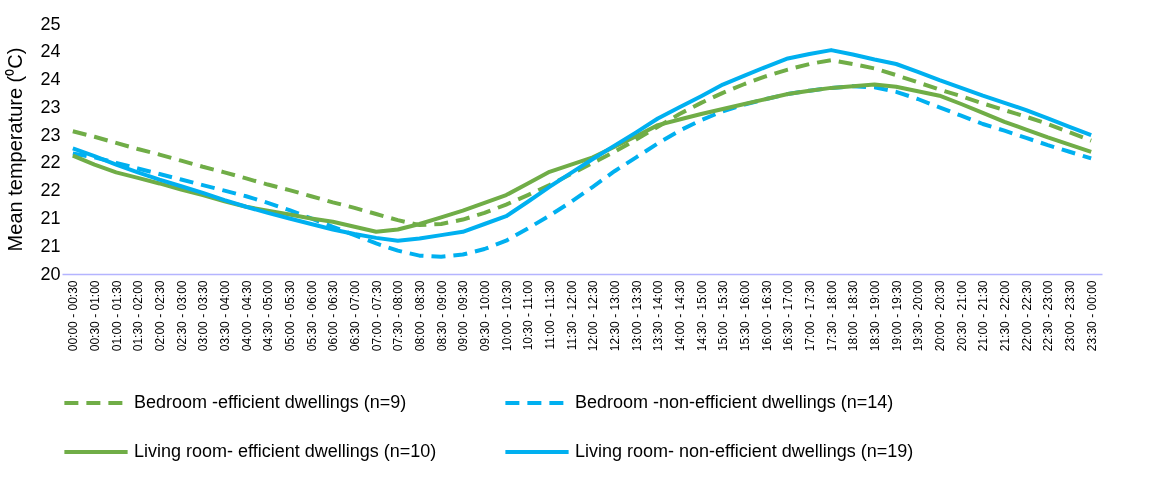 The width and height of the screenshot is (1161, 484). Describe the element at coordinates (571, 315) in the screenshot. I see `x-tick-label: 11:30 - 12:00` at that location.